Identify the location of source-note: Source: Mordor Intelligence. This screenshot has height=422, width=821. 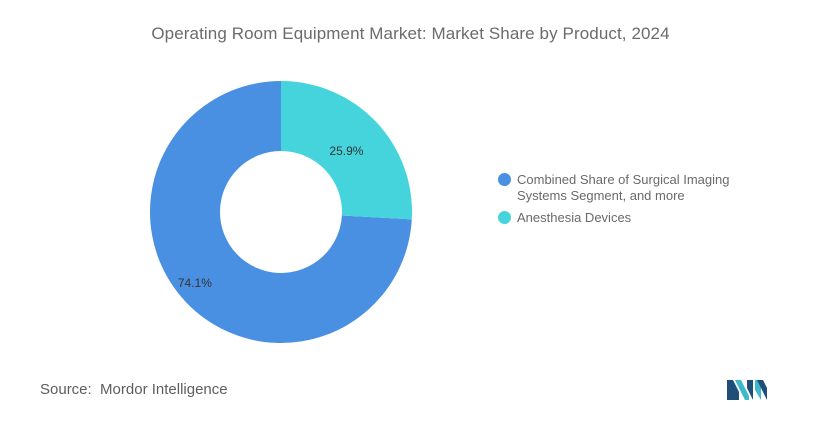
(134, 389).